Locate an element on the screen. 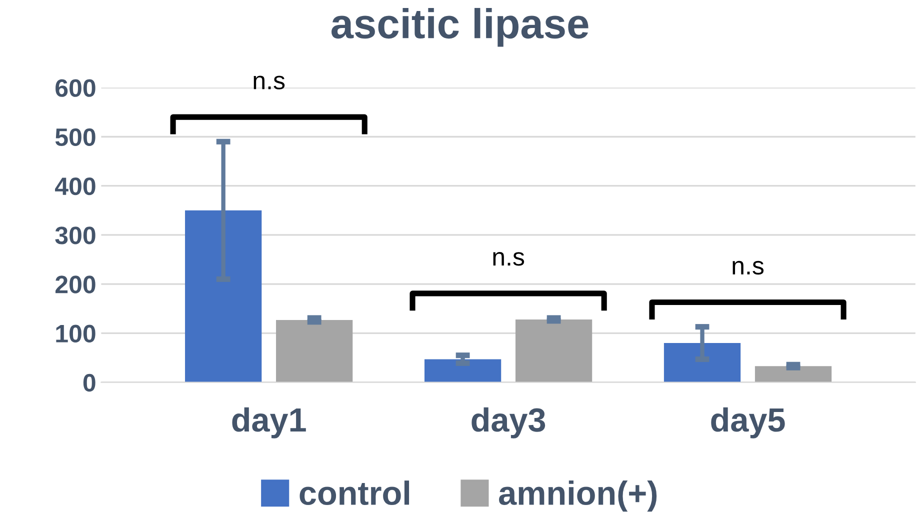 Image resolution: width=920 pixels, height=531 pixels. chart-title: ascitic lipase is located at coordinates (460, 27).